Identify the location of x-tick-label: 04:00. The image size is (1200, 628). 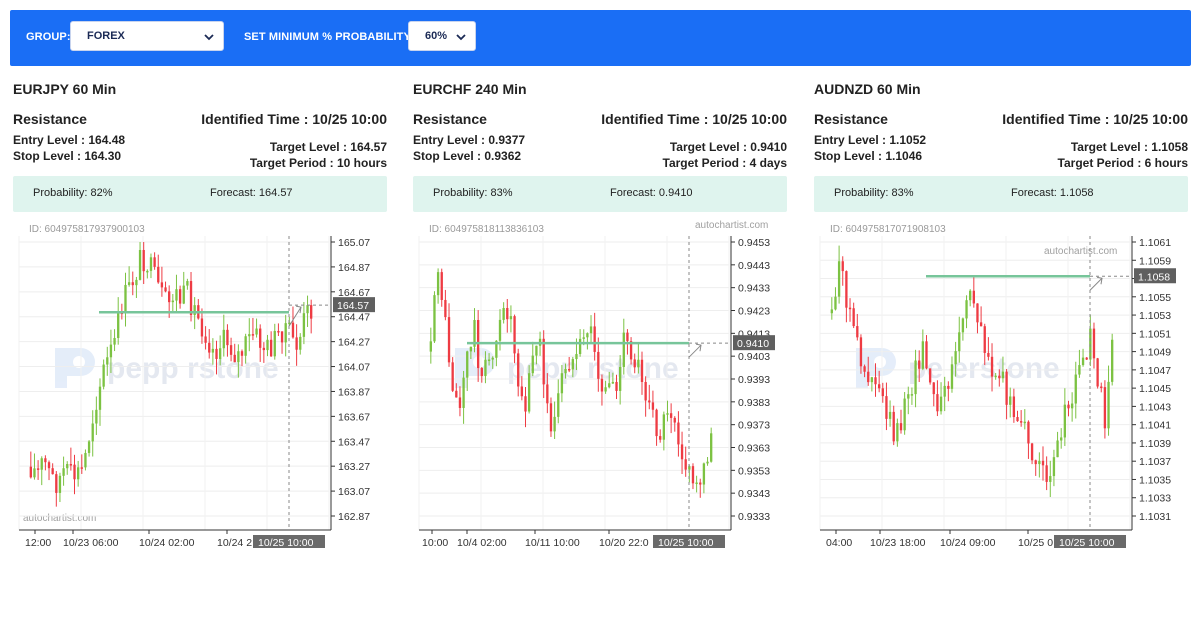
(839, 542).